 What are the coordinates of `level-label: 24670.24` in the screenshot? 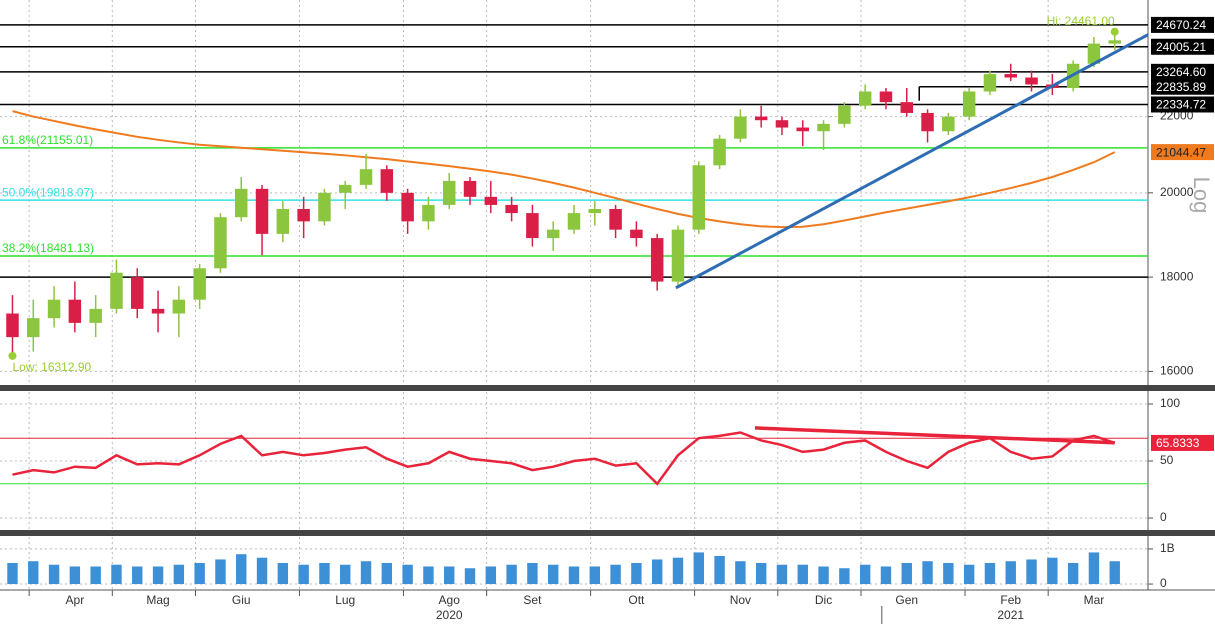 It's located at (1181, 25).